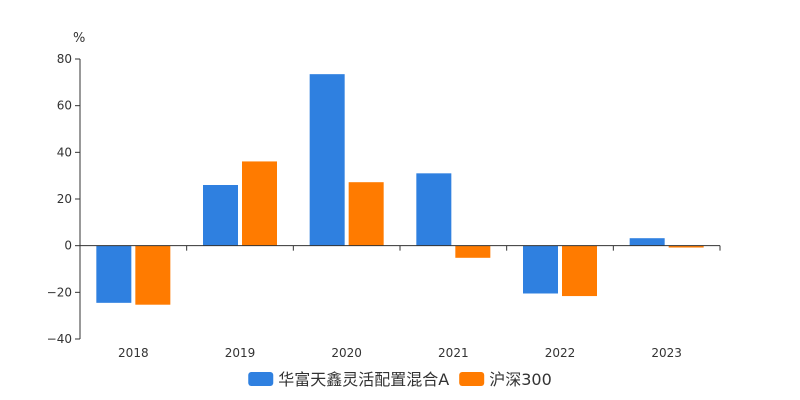  What do you see at coordinates (363, 379) in the screenshot?
I see `legend-label: 华富天鑫灵活配置混合A` at bounding box center [363, 379].